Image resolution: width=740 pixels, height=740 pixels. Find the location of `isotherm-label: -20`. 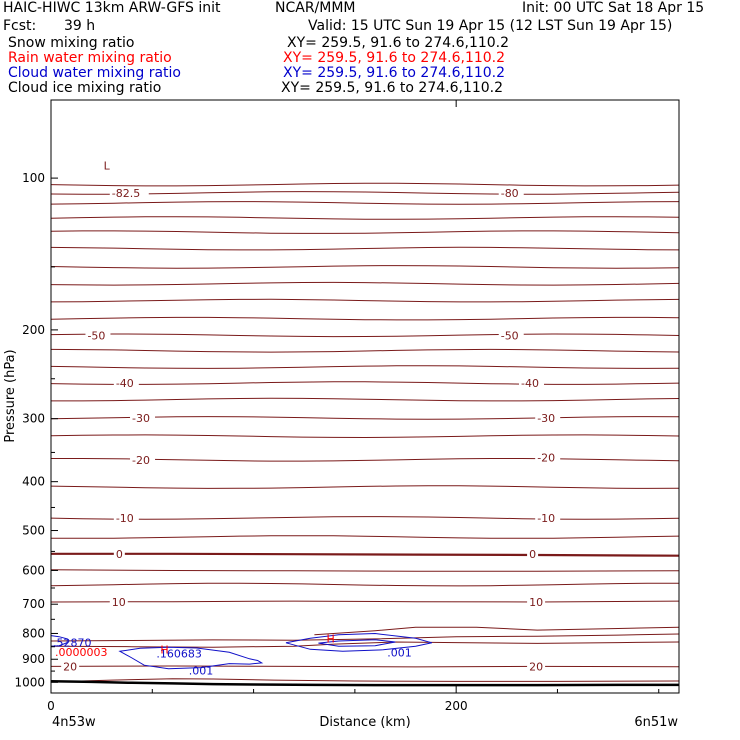

isotherm-label: -20 is located at coordinates (141, 460).